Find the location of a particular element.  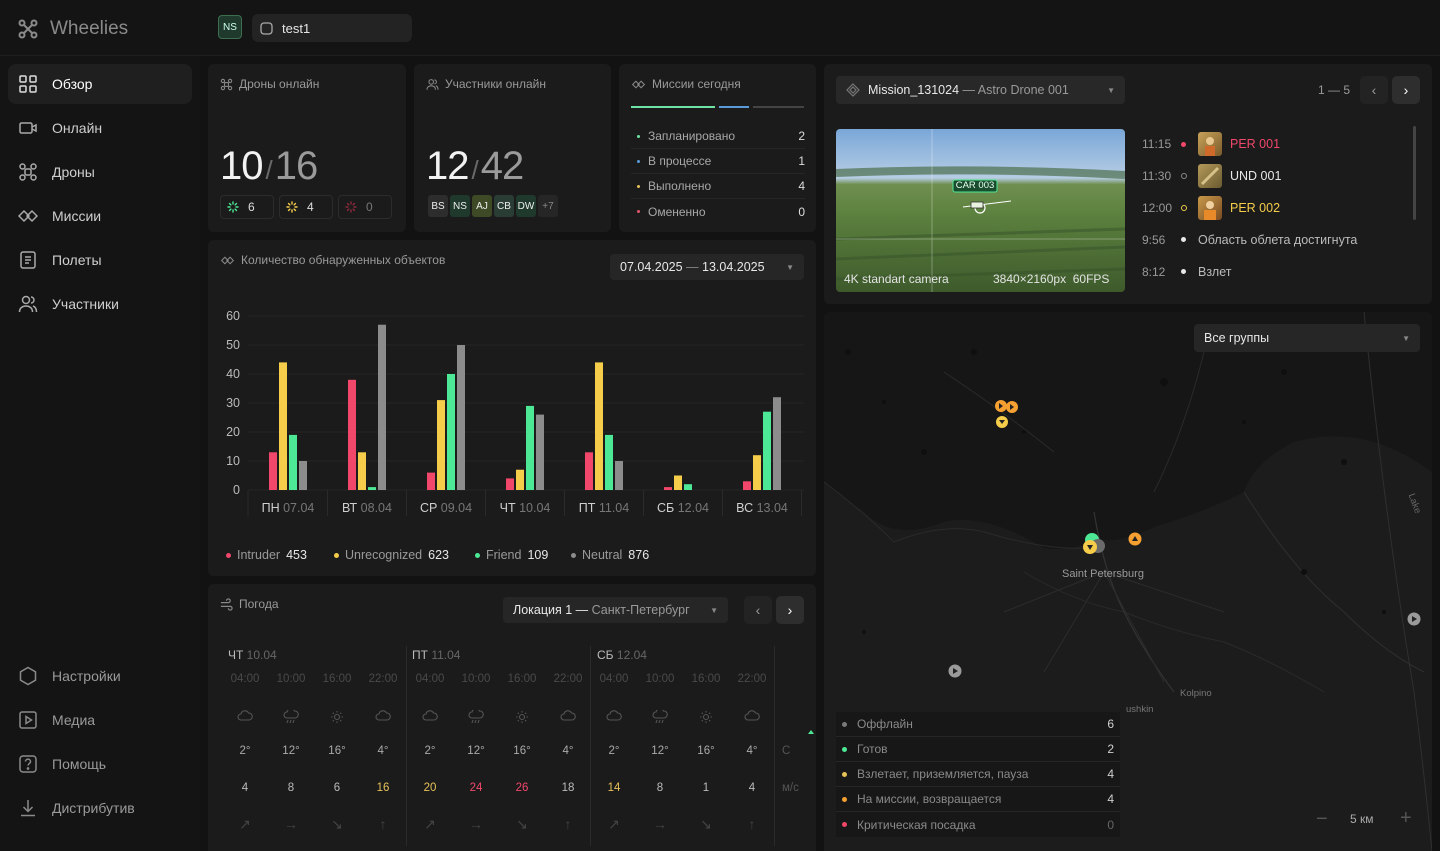

y-tick-label: 10 is located at coordinates (233, 461).